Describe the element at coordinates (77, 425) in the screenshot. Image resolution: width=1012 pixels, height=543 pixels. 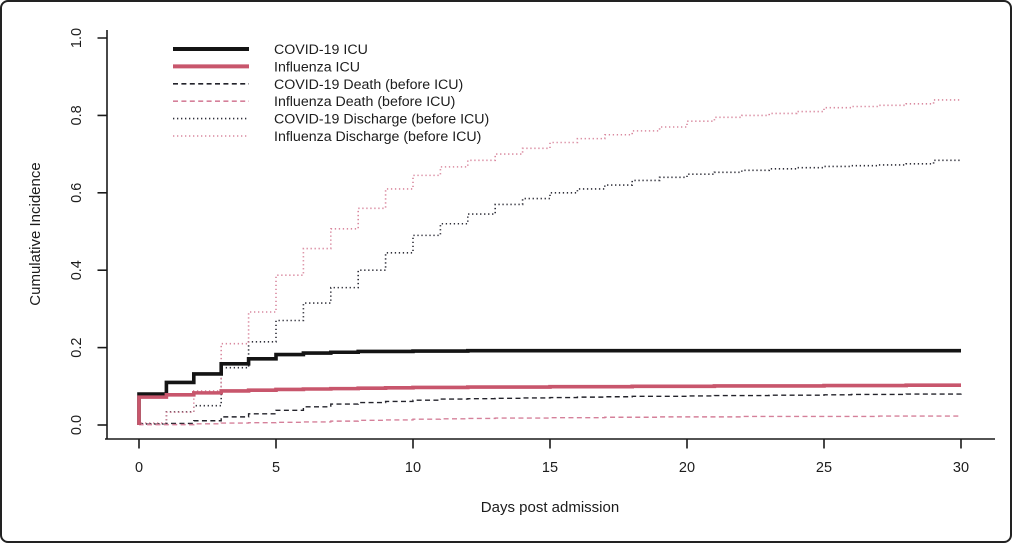
I see `y-tick-label: 0.0` at that location.